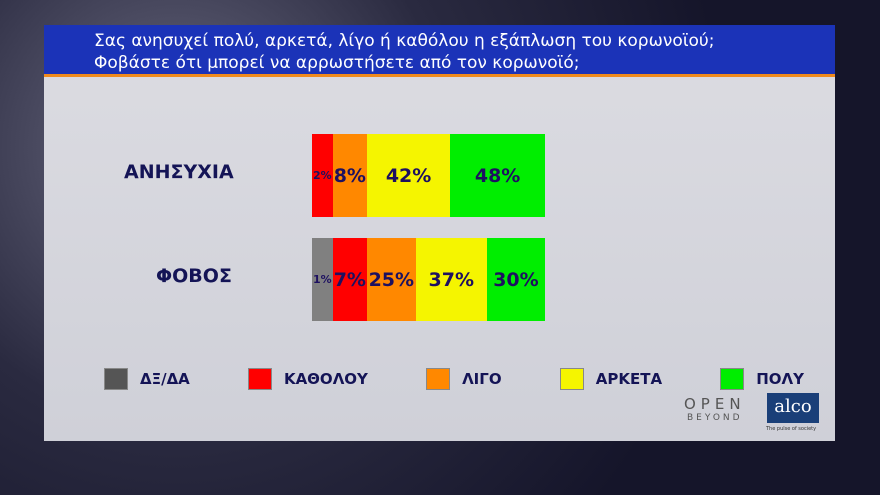  Describe the element at coordinates (482, 379) in the screenshot. I see `legend-label: ΛΙΓΟ` at that location.